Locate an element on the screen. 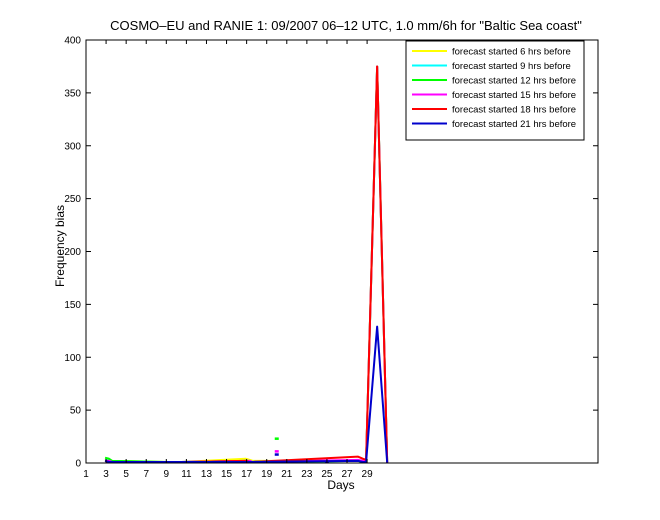  y-axis-label: Frequency bias is located at coordinates (60, 246).